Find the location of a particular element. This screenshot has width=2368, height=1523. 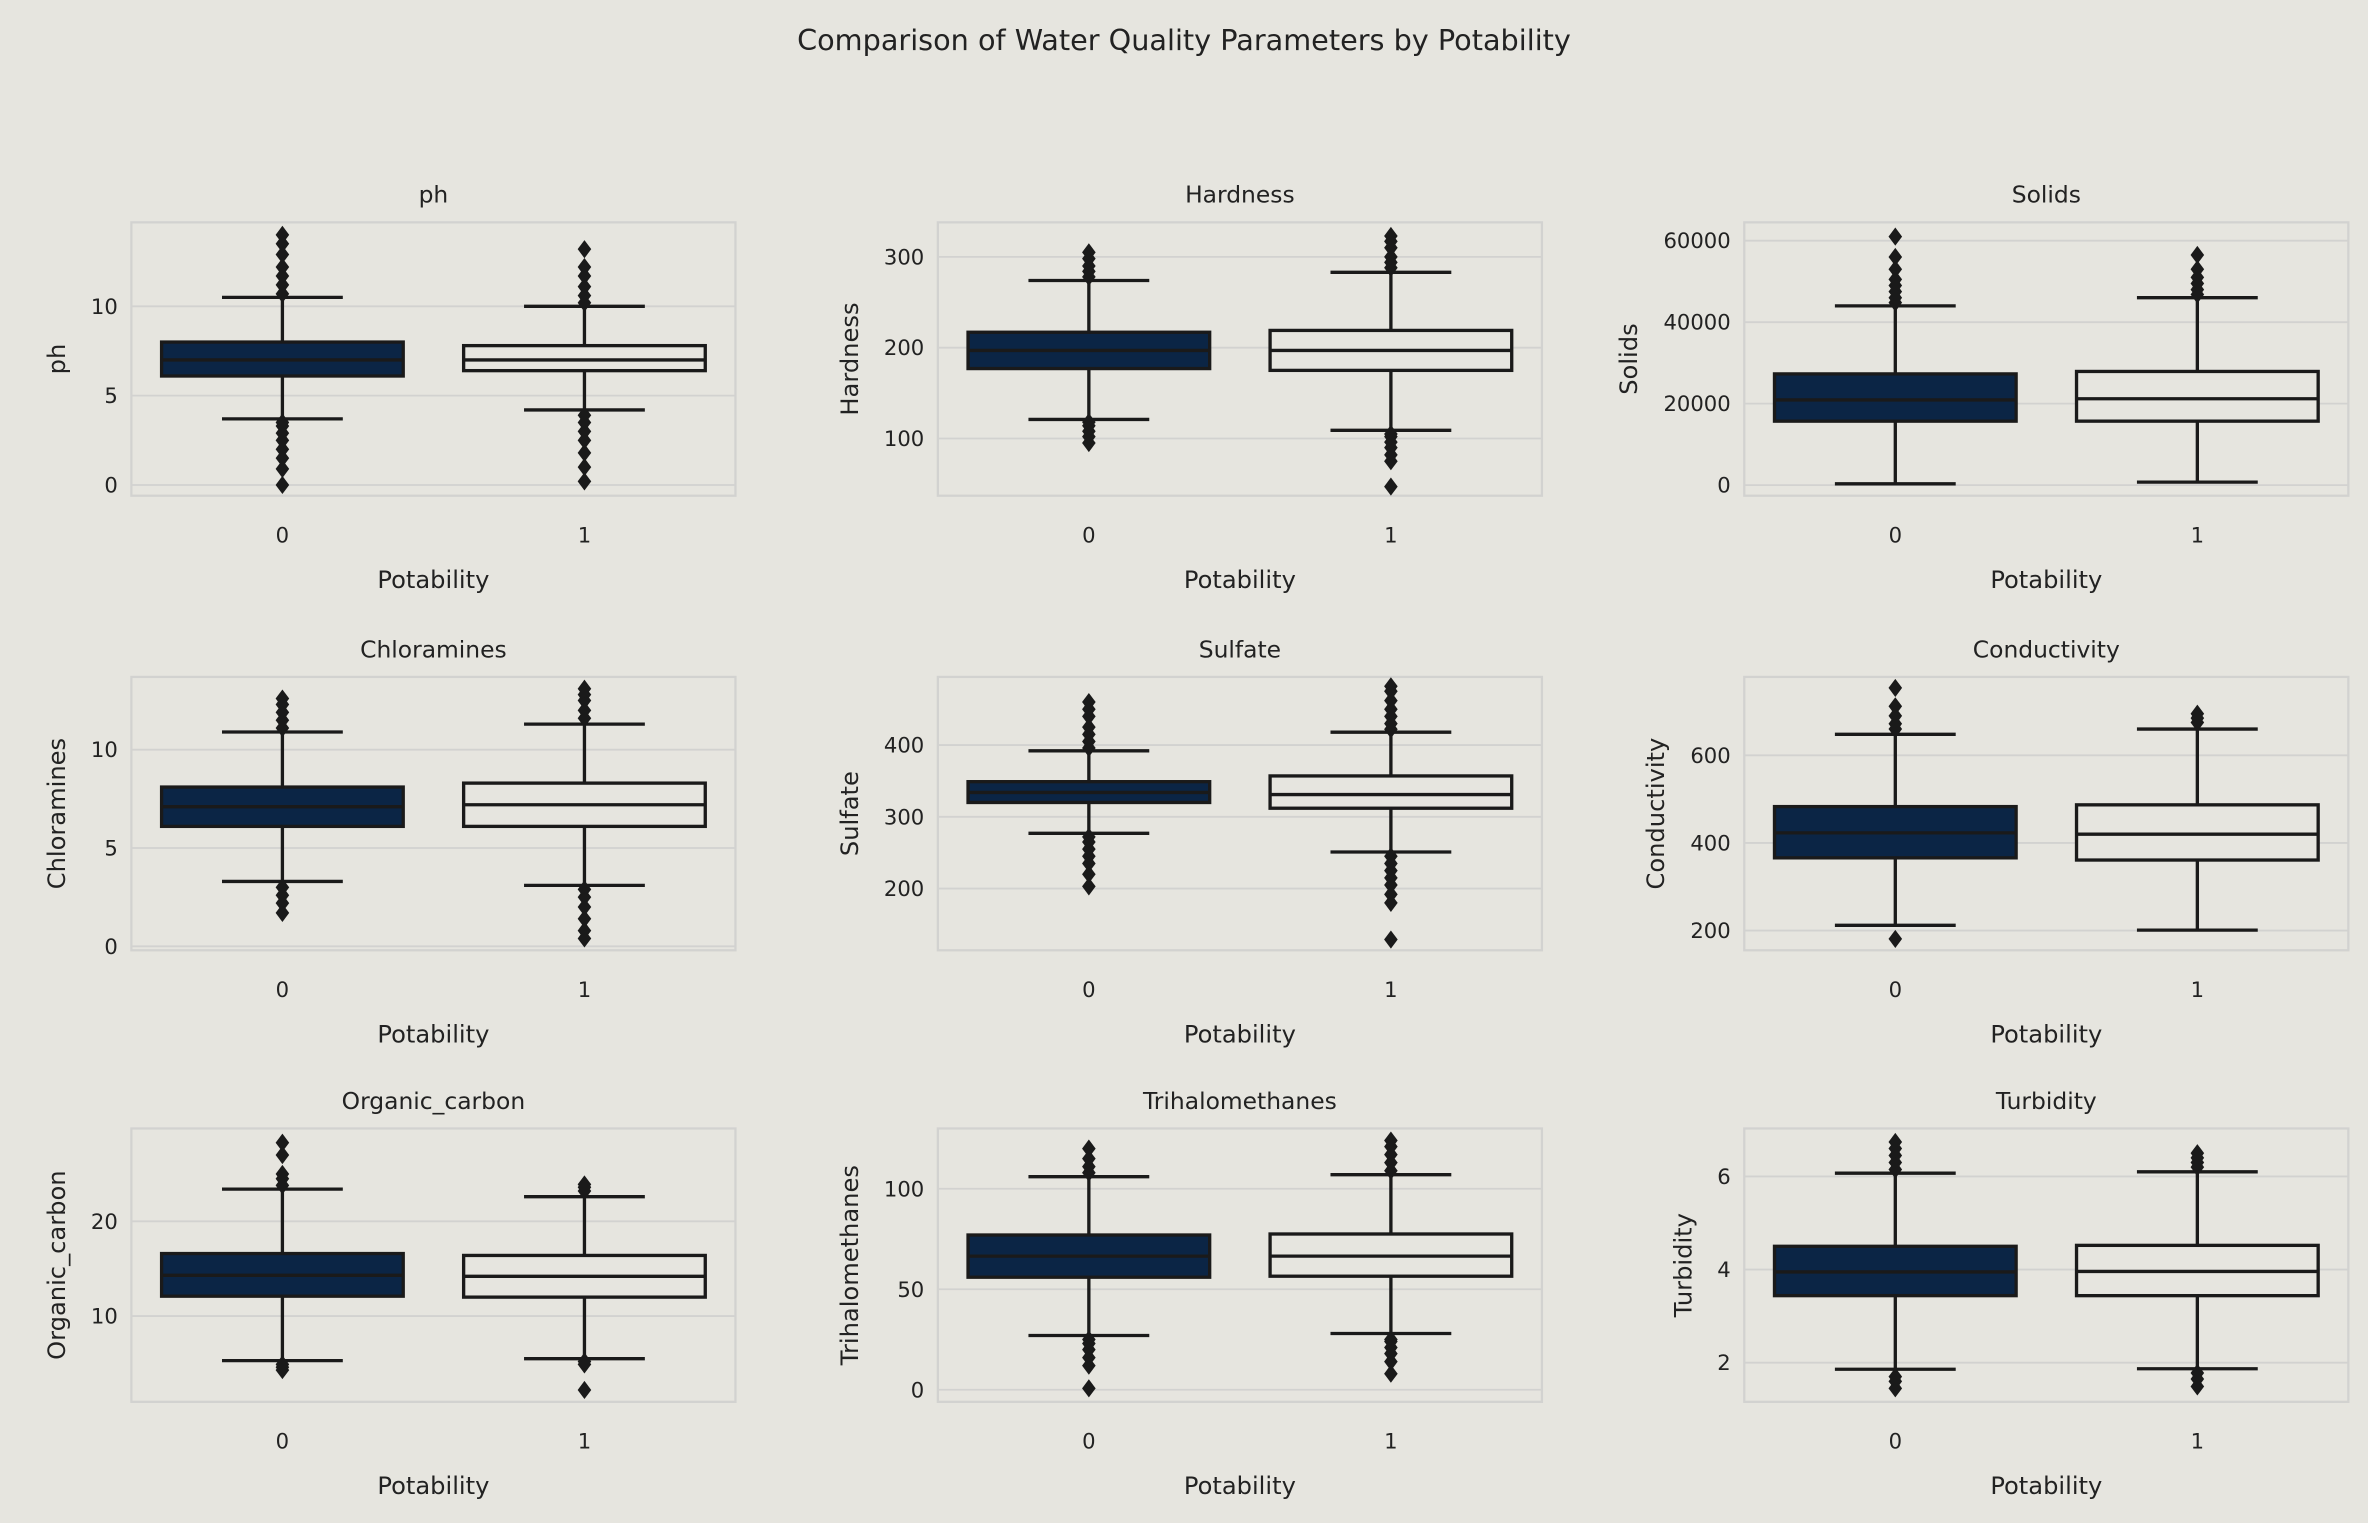

y-axis-label: Chloramines is located at coordinates (57, 813).